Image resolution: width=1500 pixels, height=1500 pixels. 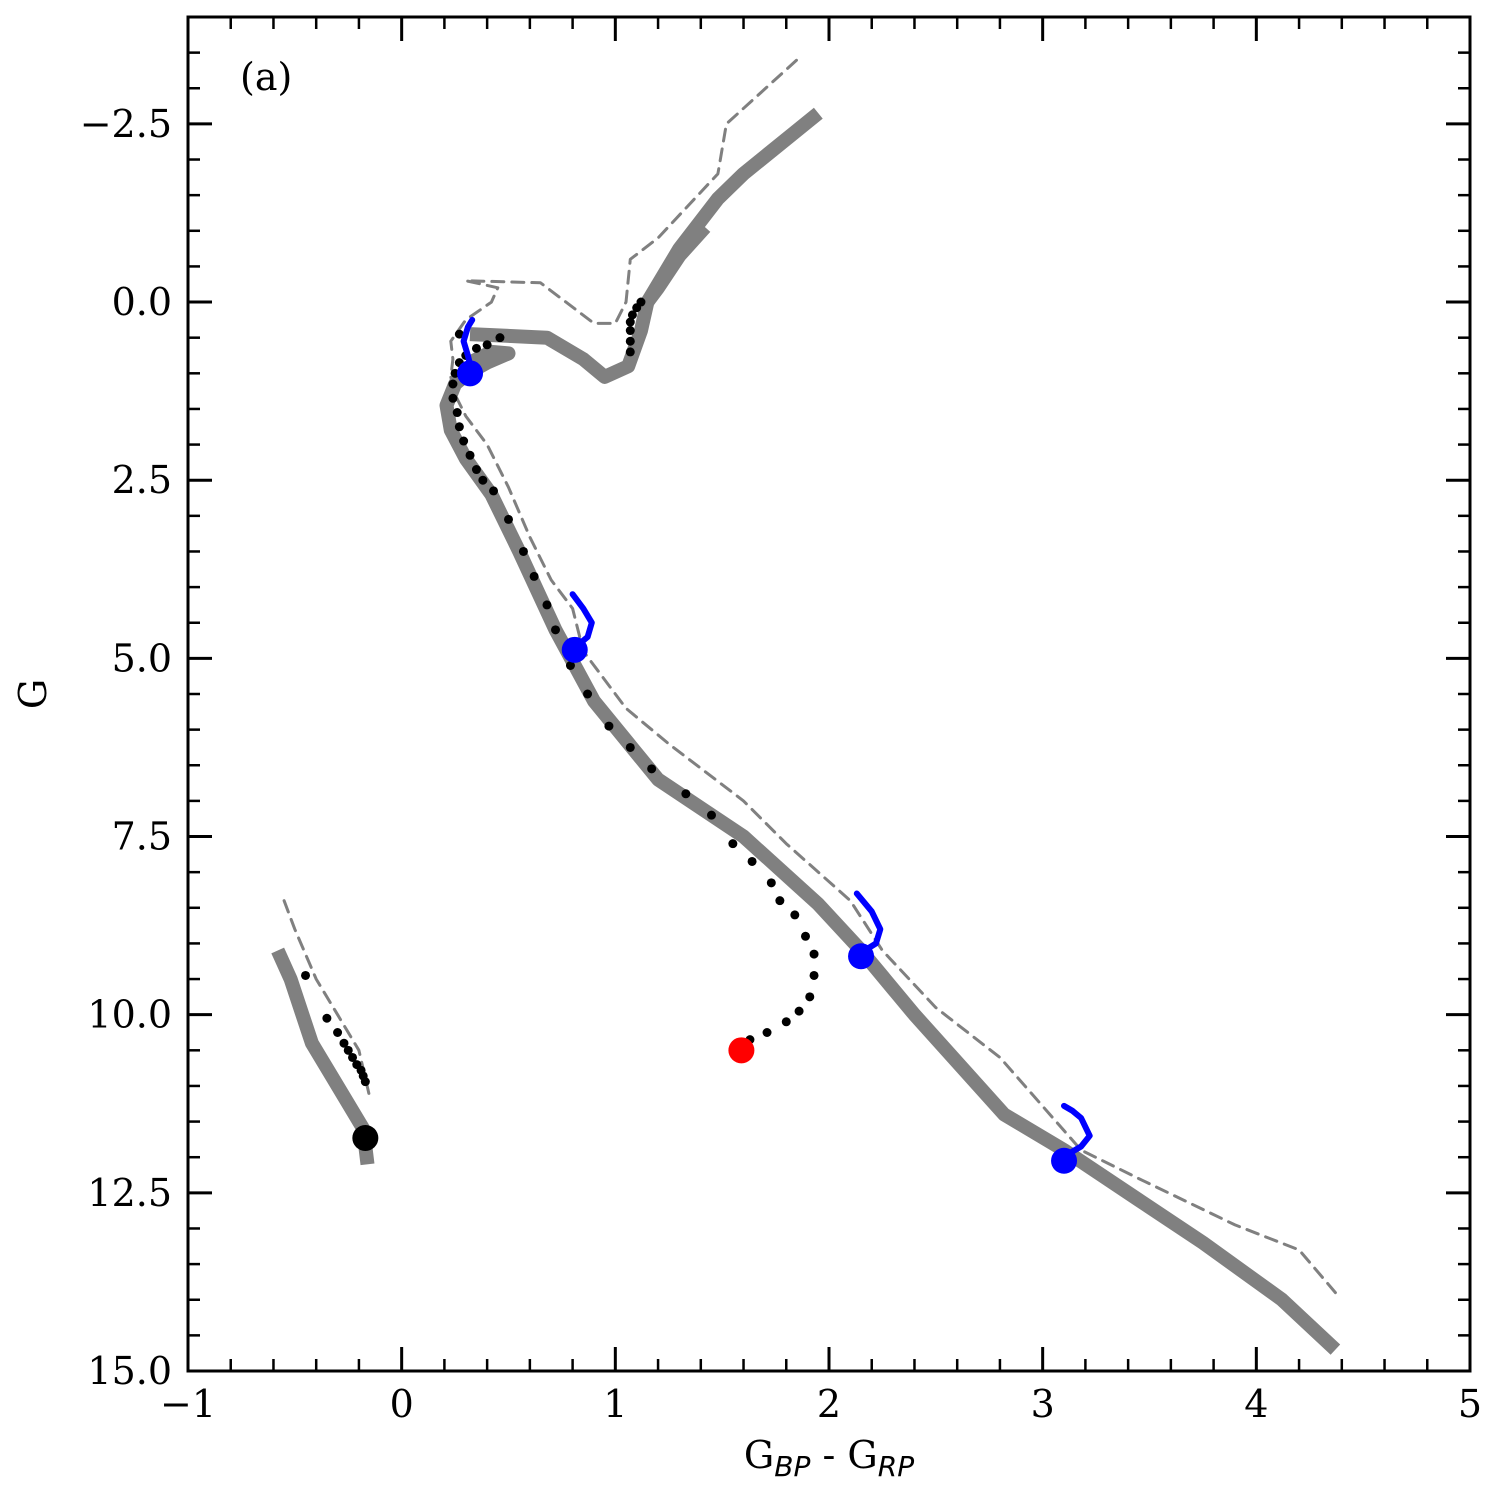 I want to click on x-tick-label: 1, so click(x=615, y=1404).